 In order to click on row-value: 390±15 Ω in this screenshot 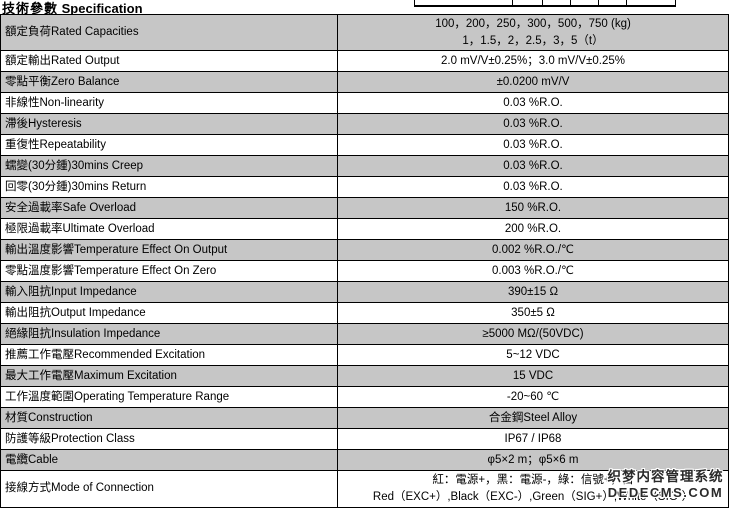, I will do `click(533, 292)`.